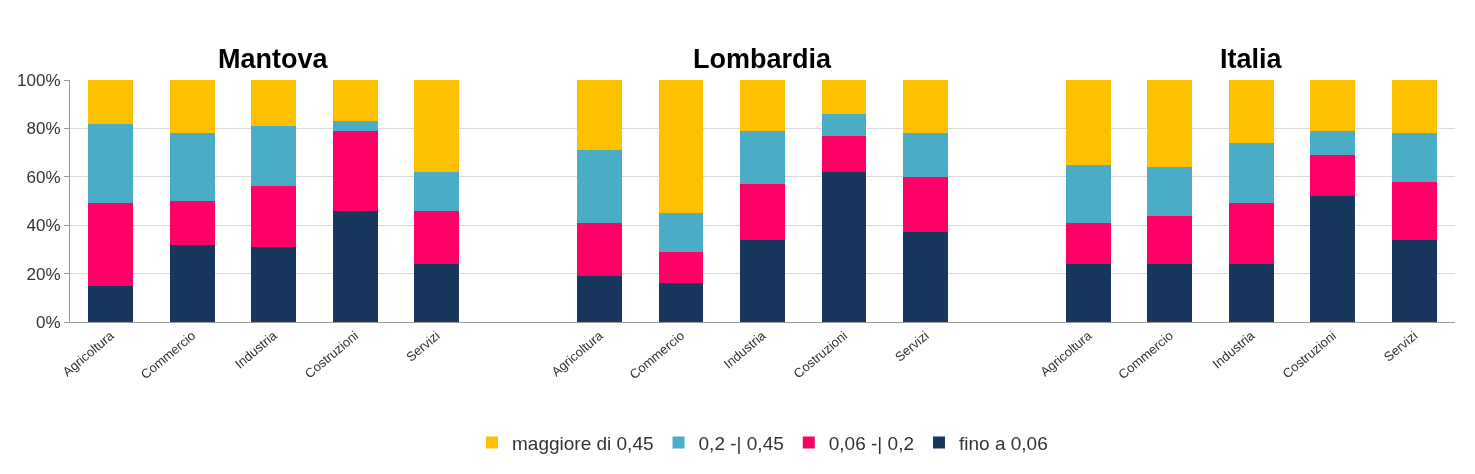 The width and height of the screenshot is (1475, 474). I want to click on text: Italia, so click(1251, 59).